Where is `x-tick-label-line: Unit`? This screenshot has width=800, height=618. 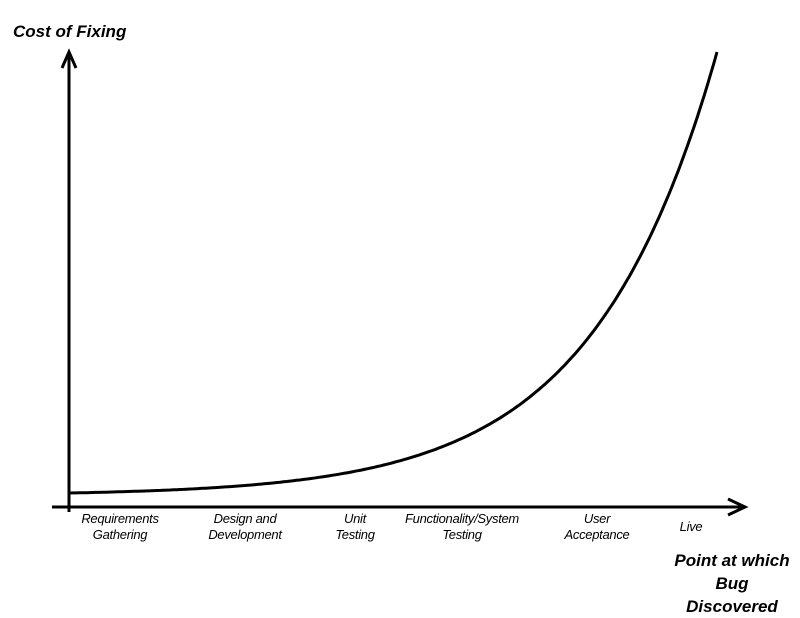 x-tick-label-line: Unit is located at coordinates (355, 518).